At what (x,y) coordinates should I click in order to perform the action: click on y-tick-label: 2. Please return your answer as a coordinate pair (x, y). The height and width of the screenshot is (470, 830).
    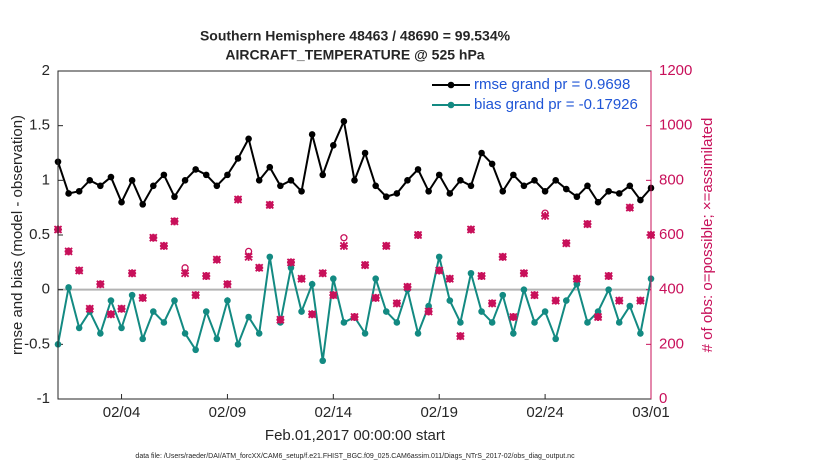
    Looking at the image, I should click on (46, 70).